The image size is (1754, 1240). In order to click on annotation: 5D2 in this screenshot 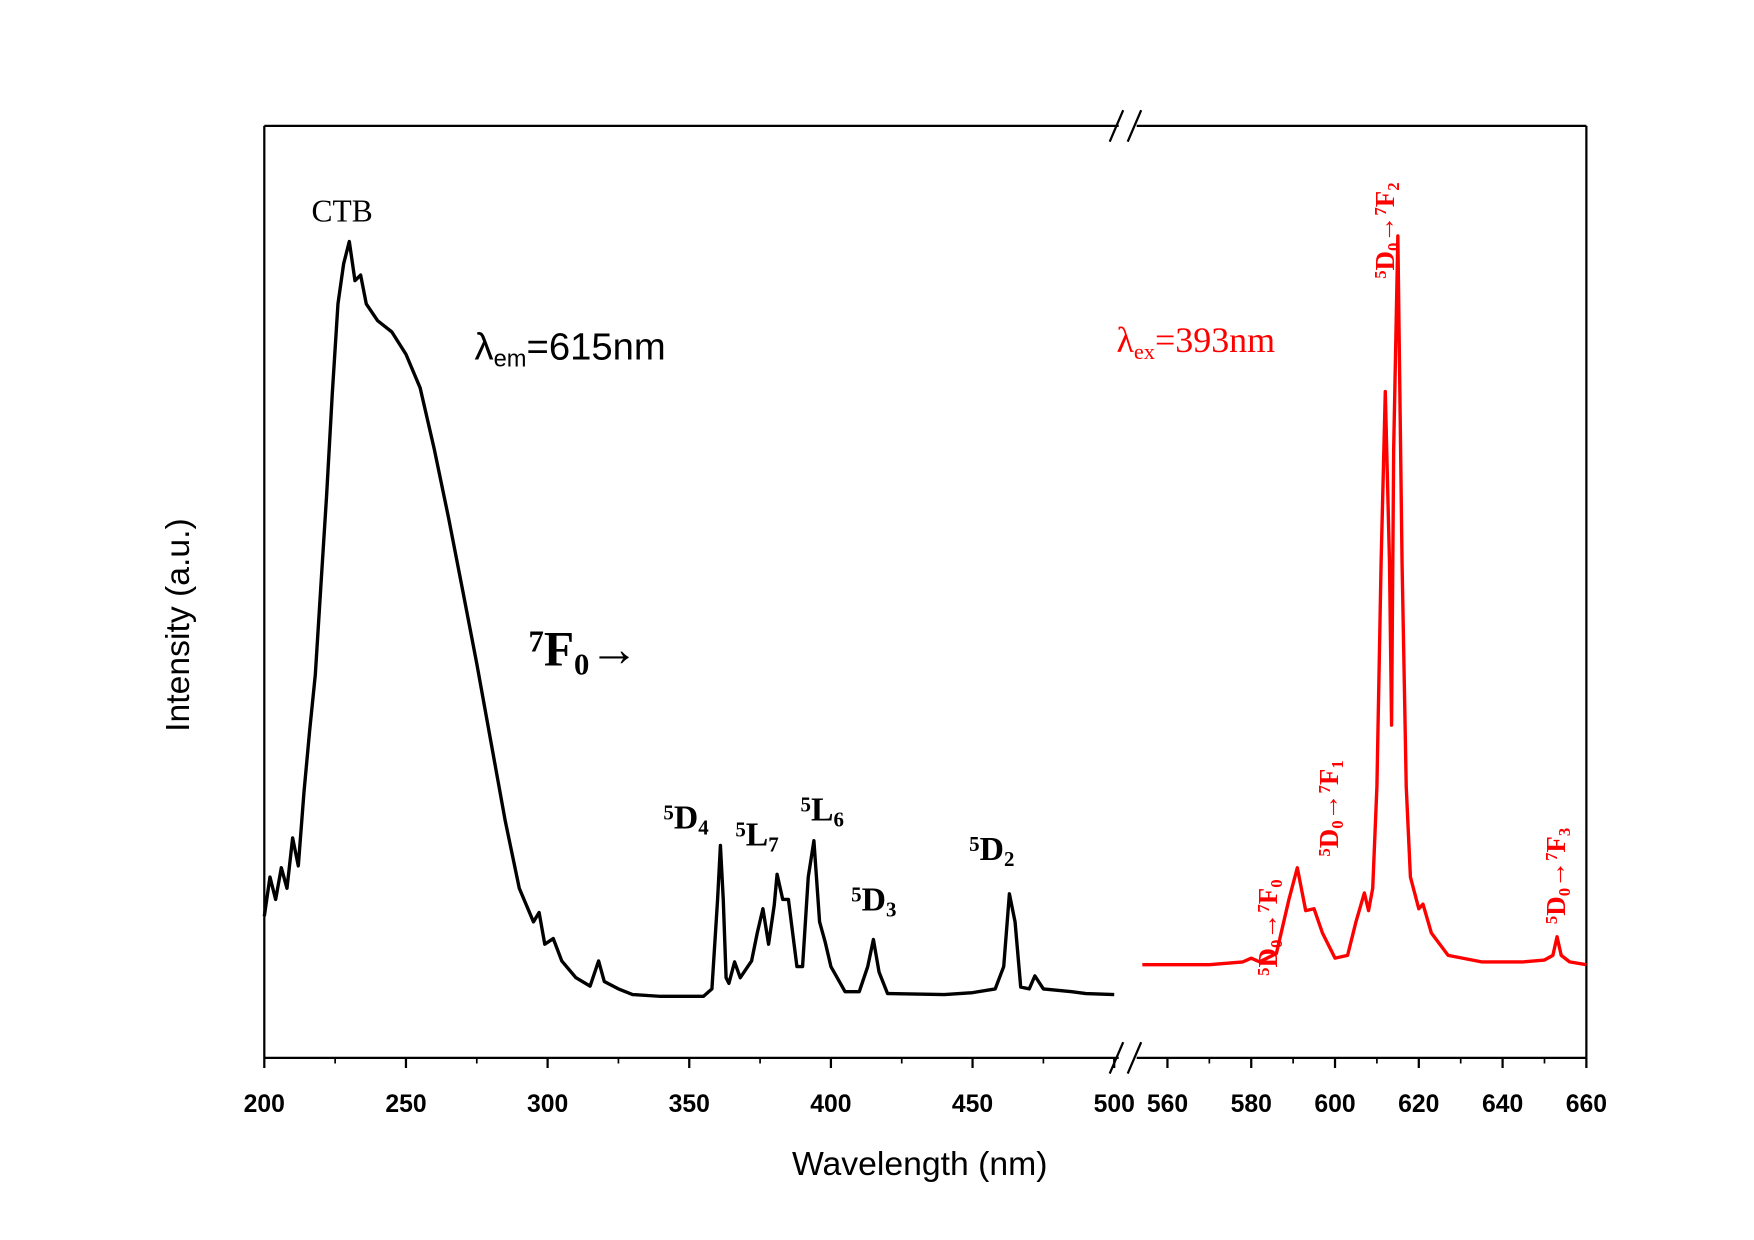, I will do `click(991, 851)`.